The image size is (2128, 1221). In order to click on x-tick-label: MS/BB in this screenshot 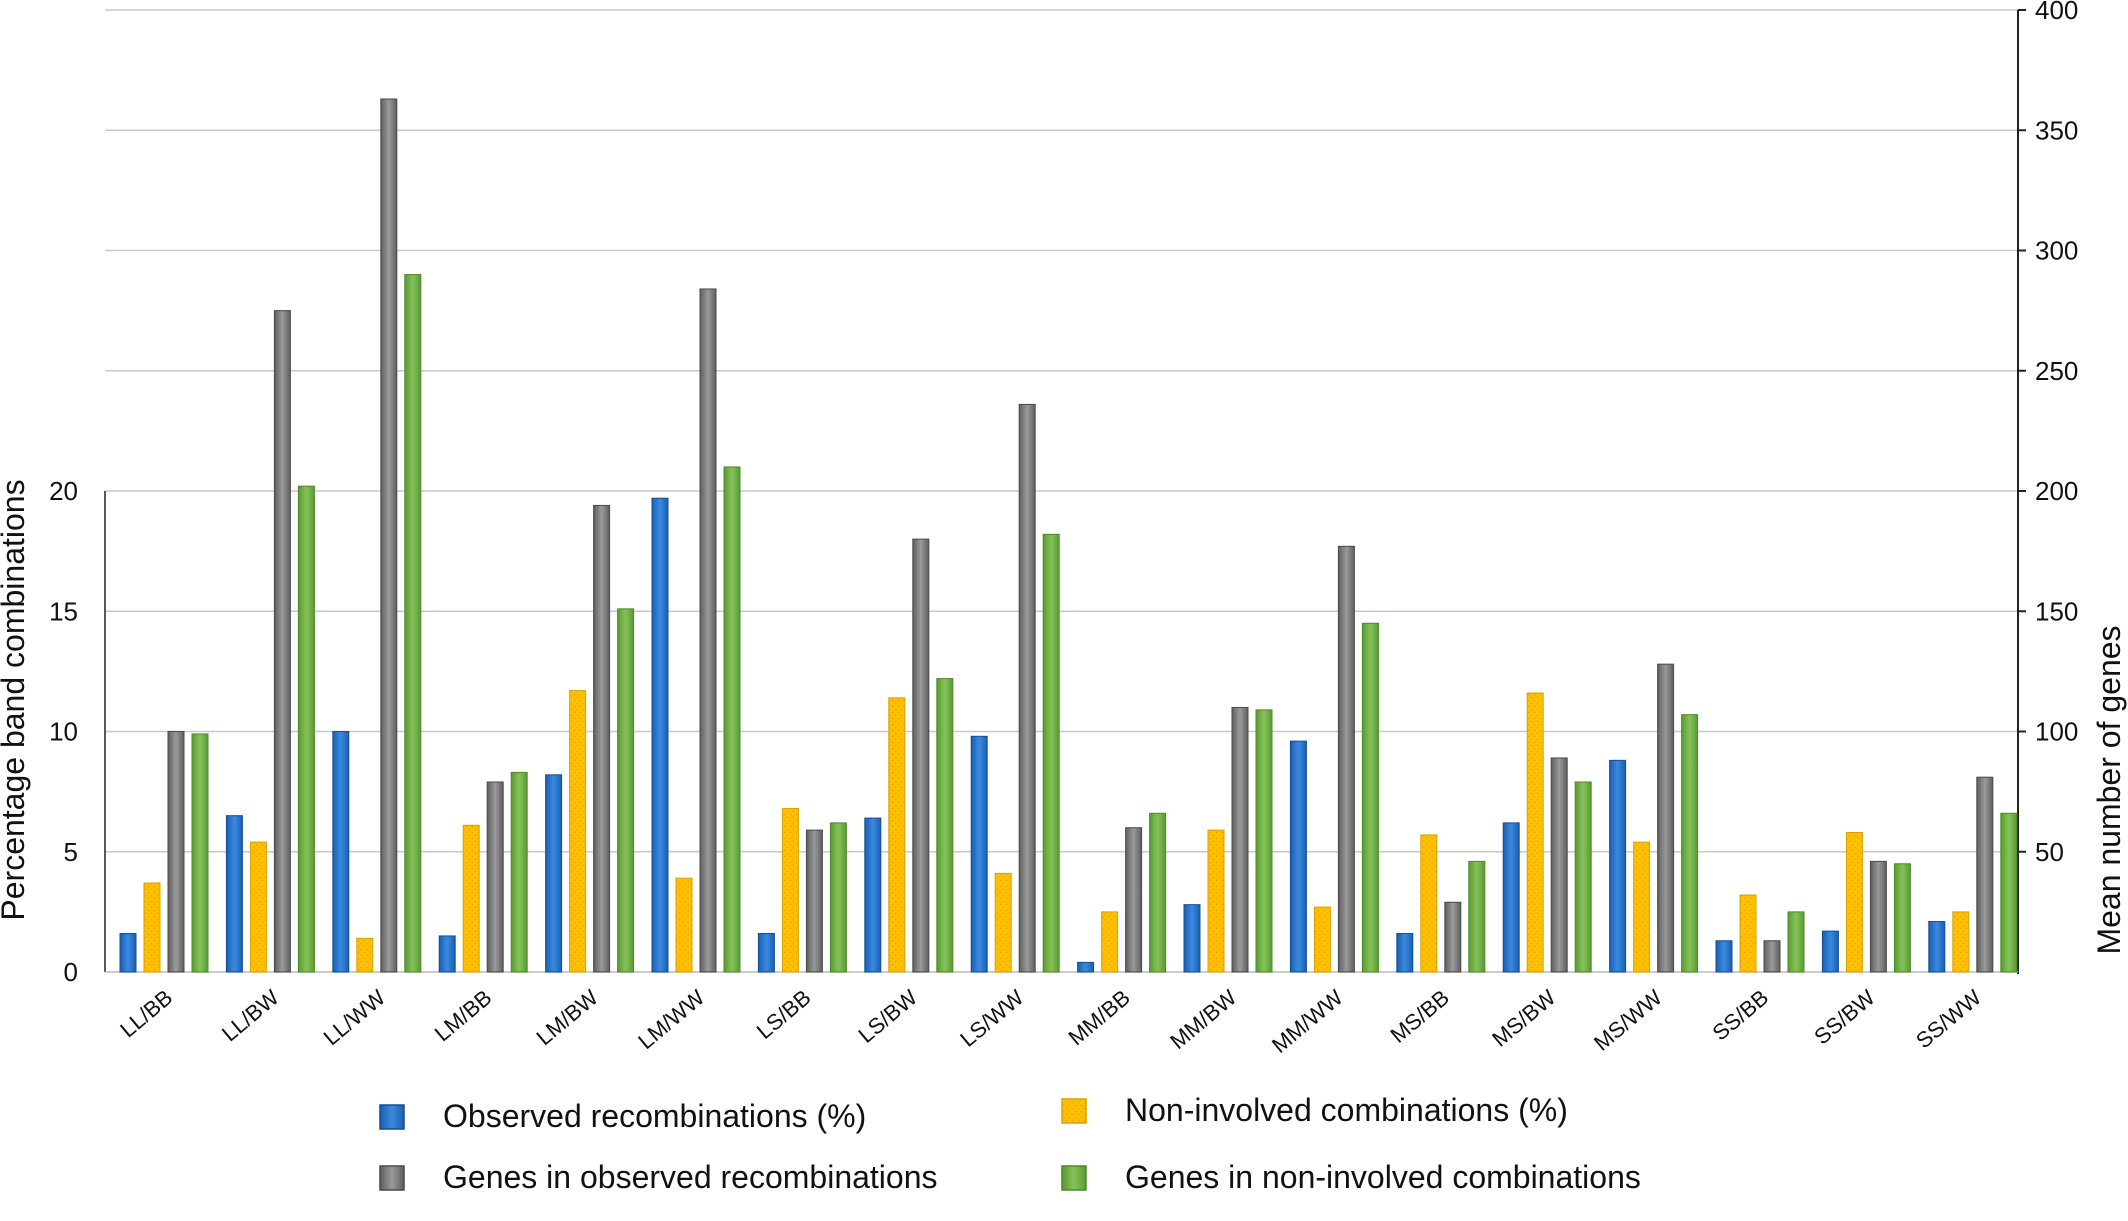, I will do `click(1419, 1016)`.